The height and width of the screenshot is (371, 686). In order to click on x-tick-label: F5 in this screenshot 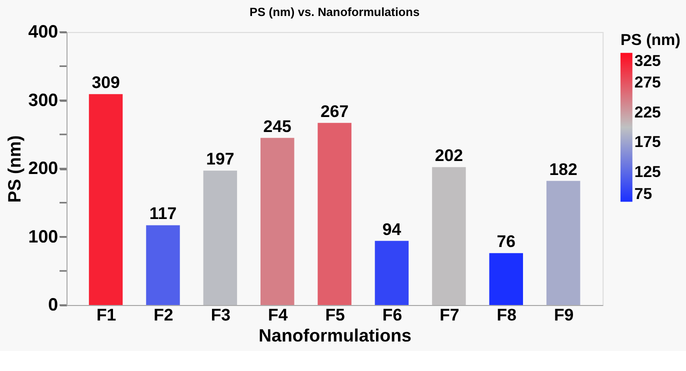, I will do `click(335, 314)`.